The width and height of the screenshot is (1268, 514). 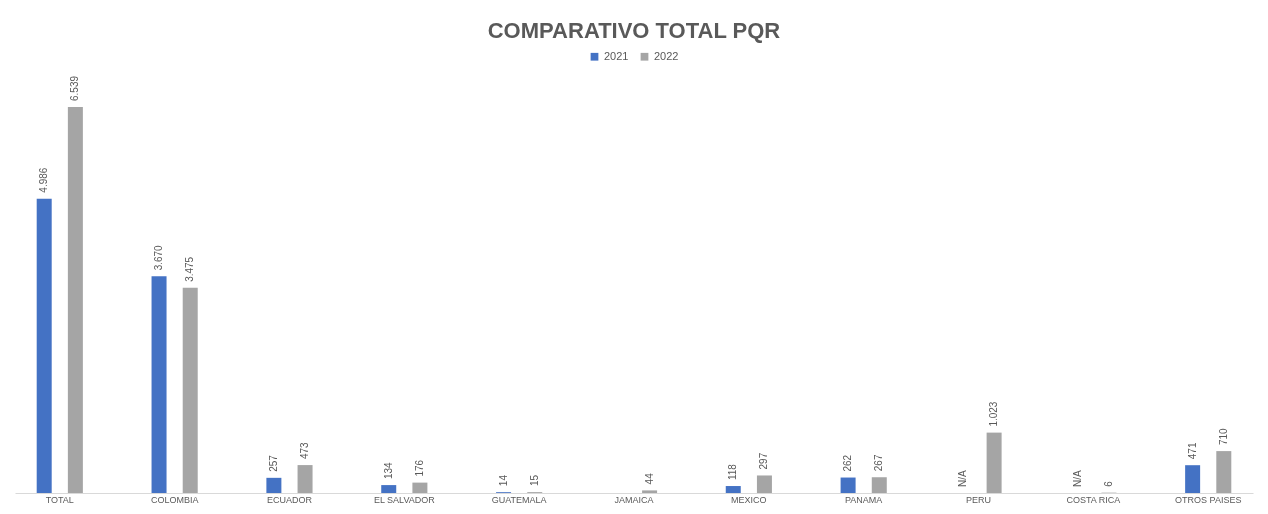 I want to click on x-tick-label: MEXICO, so click(x=749, y=499).